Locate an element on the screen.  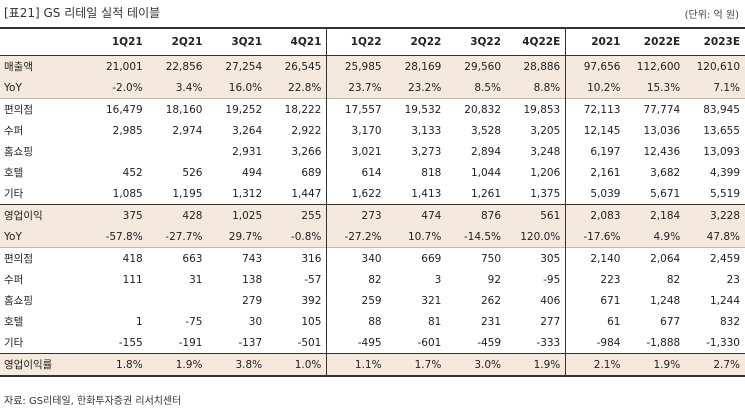
table-cell: 5,671 is located at coordinates (665, 193).